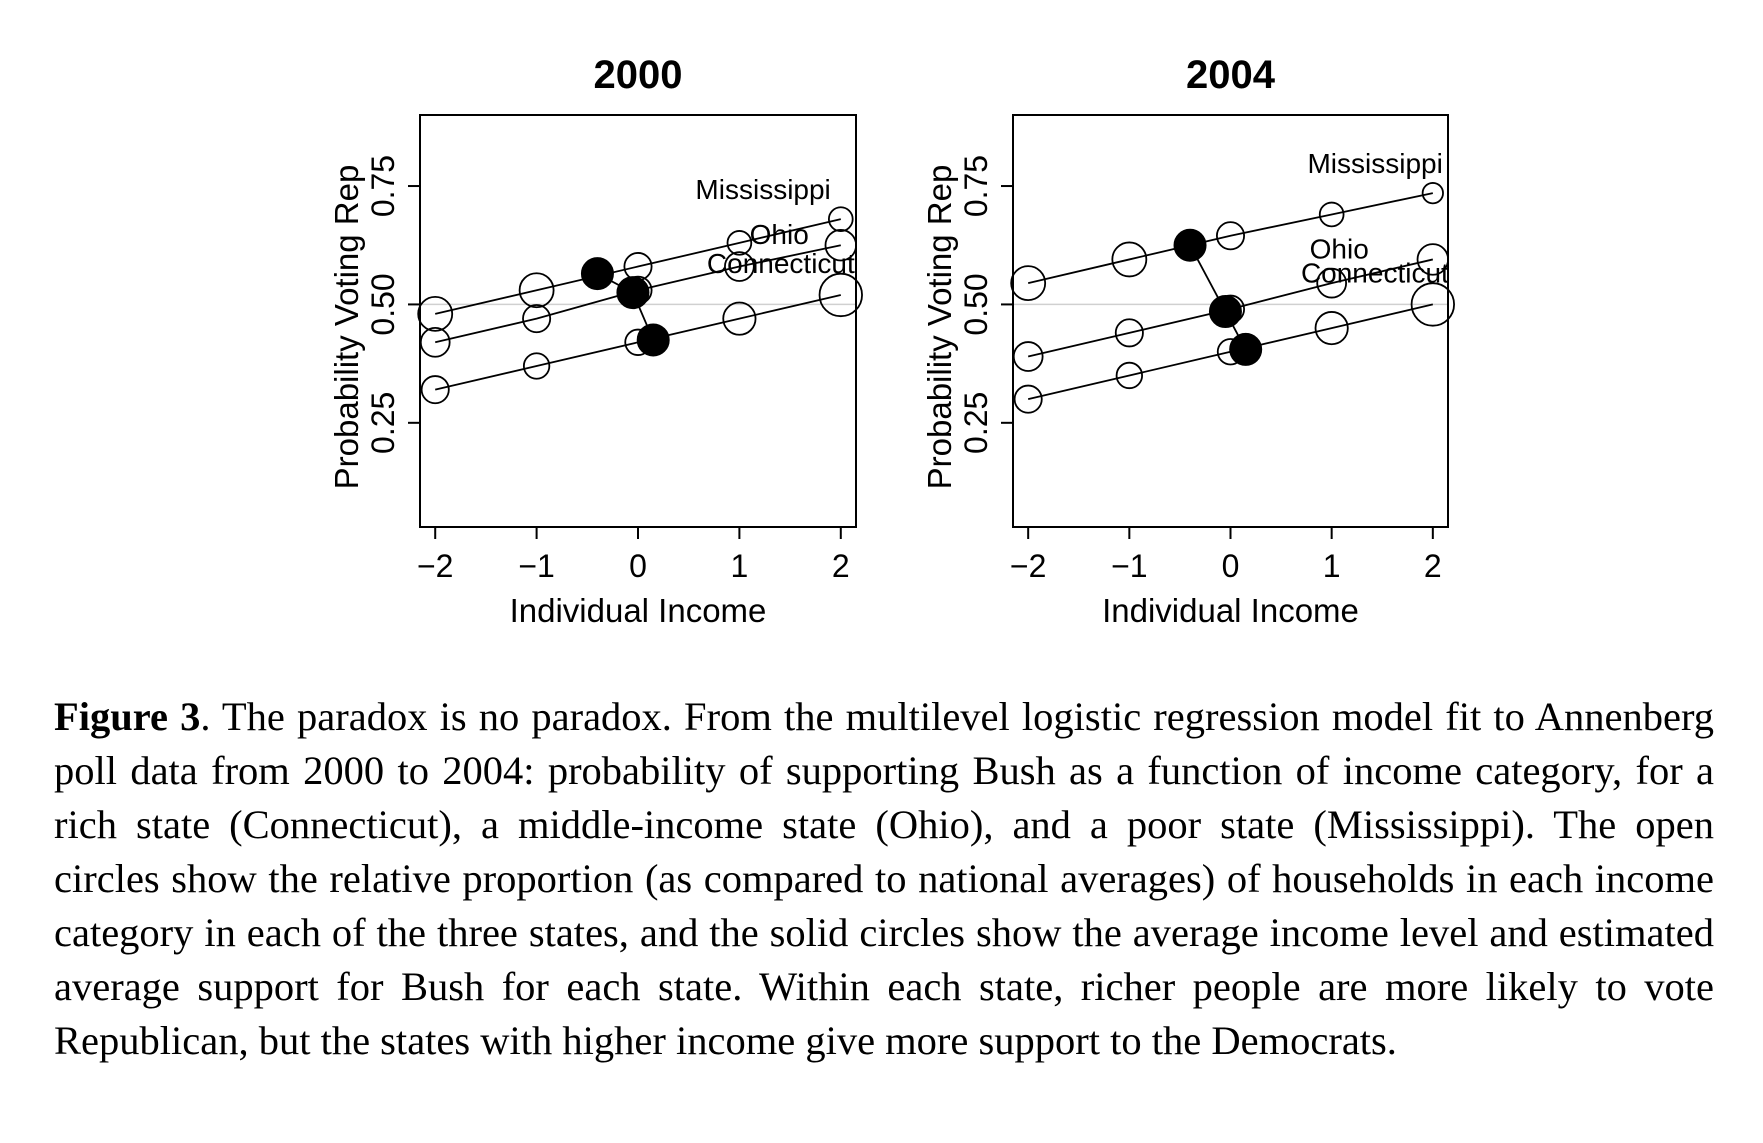 The width and height of the screenshot is (1763, 1143). What do you see at coordinates (127, 716) in the screenshot?
I see `figure-caption-label: Figure 3` at bounding box center [127, 716].